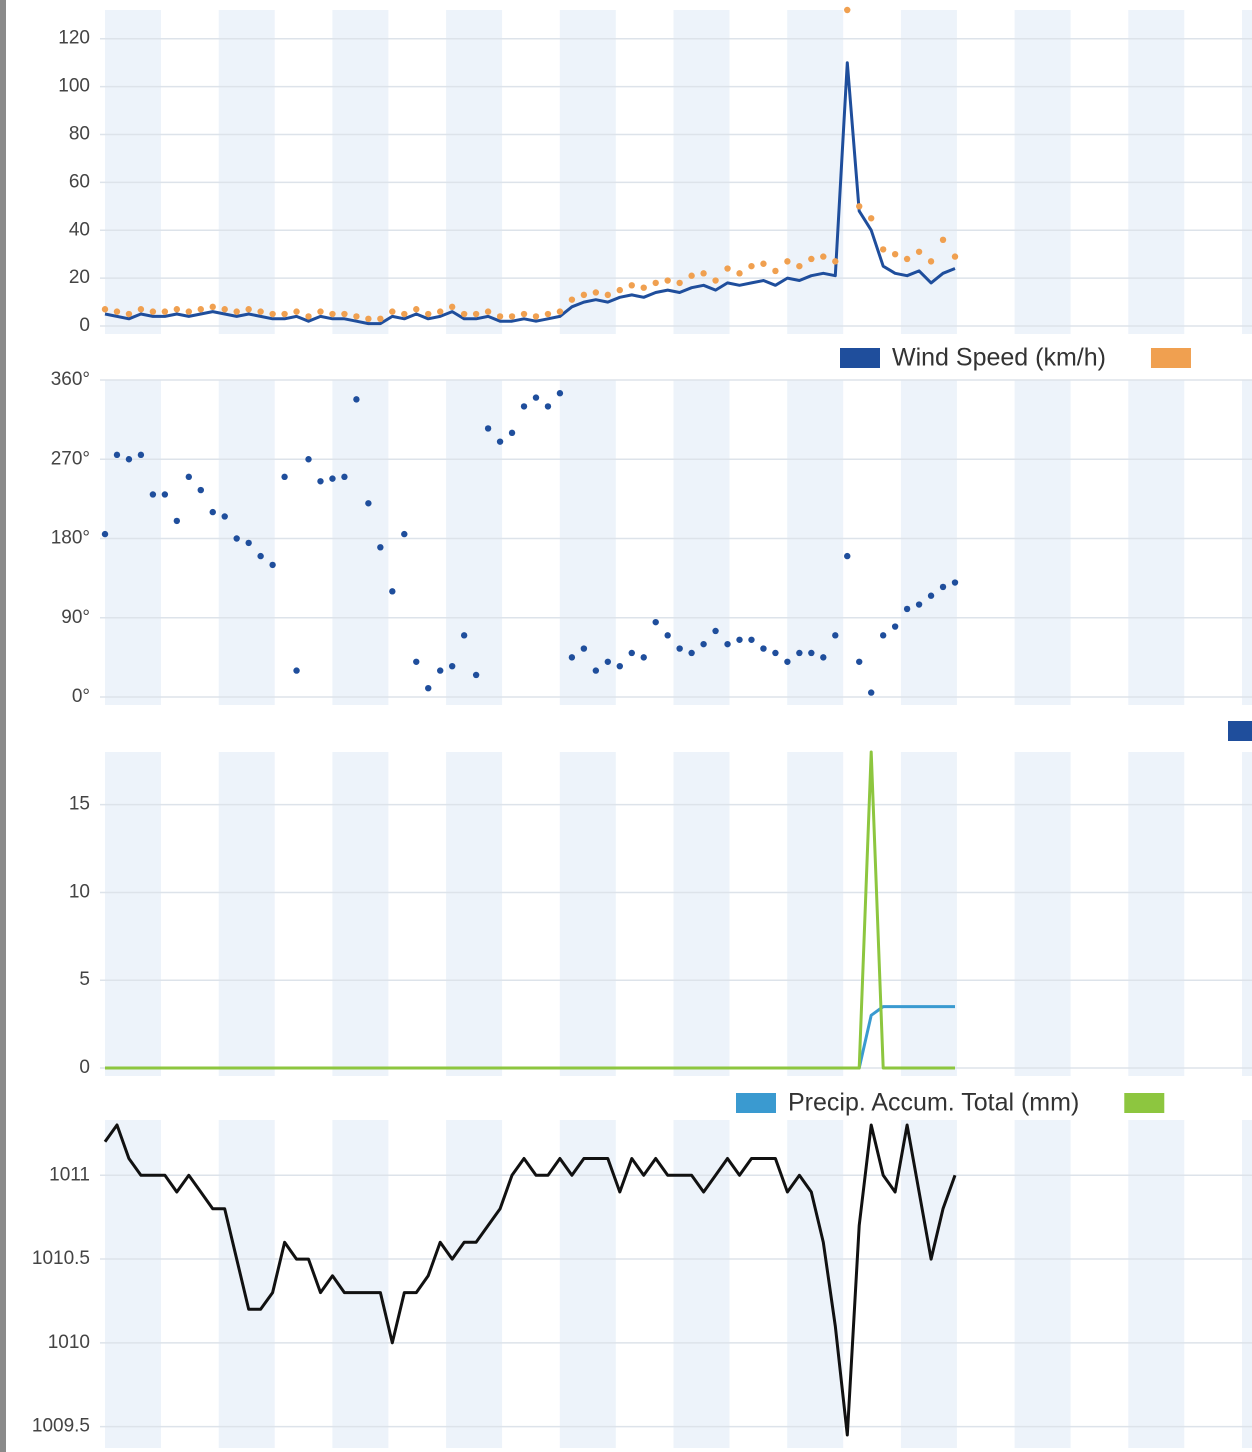  Describe the element at coordinates (61, 1426) in the screenshot. I see `y-tick-label: 1009.5` at that location.